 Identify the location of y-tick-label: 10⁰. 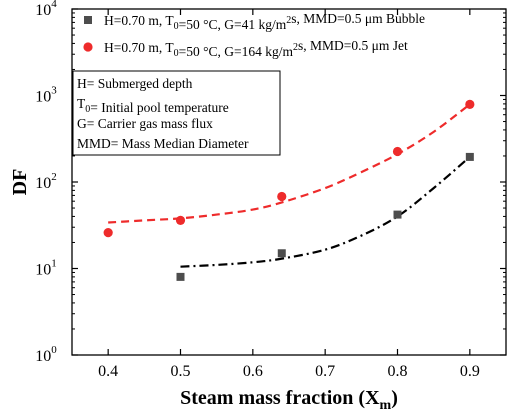
(46, 354).